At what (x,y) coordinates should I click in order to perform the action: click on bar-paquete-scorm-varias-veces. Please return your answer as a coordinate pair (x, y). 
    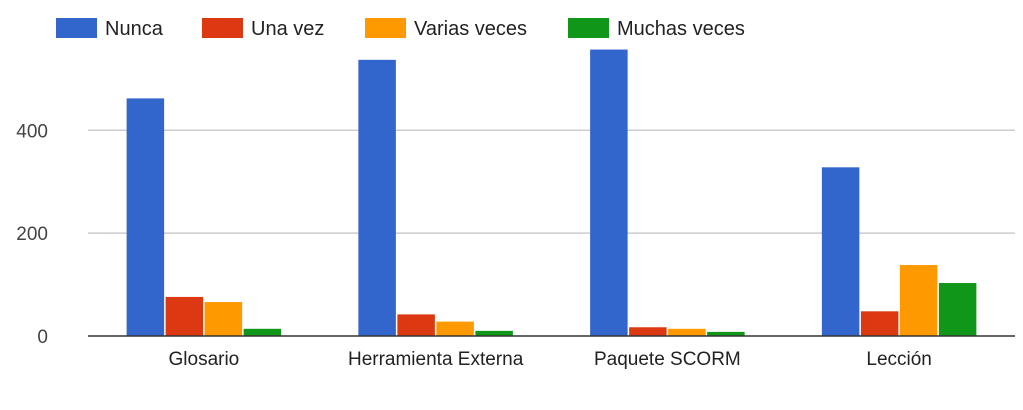
    Looking at the image, I should click on (687, 332).